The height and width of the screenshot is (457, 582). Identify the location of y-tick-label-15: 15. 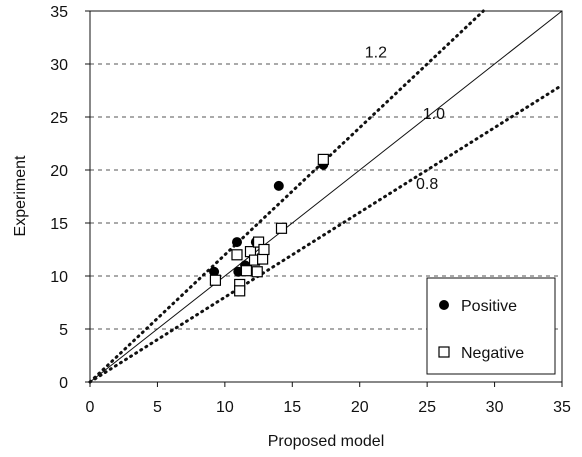
(59, 224).